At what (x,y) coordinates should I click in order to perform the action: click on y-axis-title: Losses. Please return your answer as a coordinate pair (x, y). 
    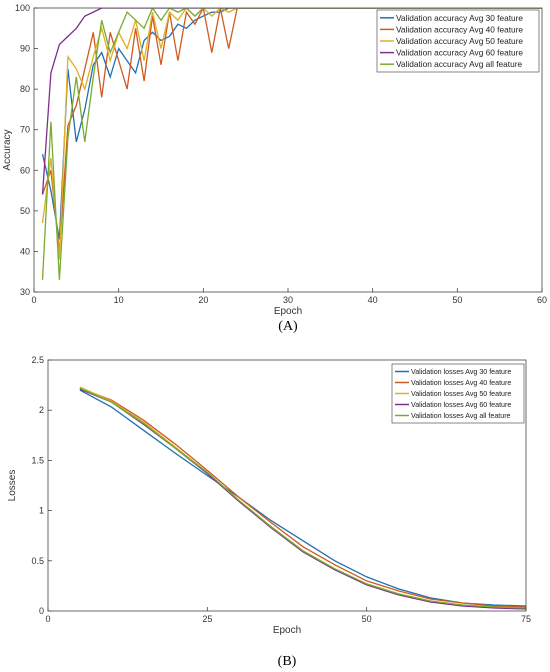
    Looking at the image, I should click on (12, 486).